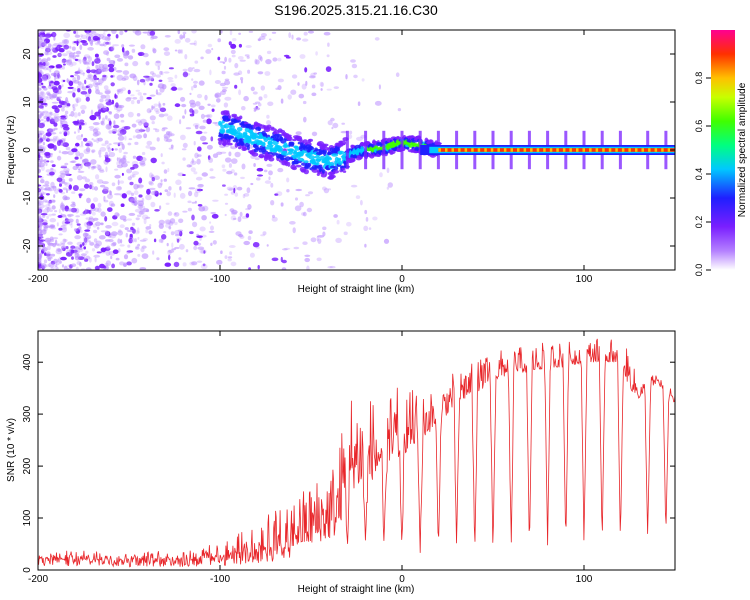 The width and height of the screenshot is (750, 600). Describe the element at coordinates (702, 174) in the screenshot. I see `colorbar-axis: 0.0 0.2 0.4 0.6 0.8` at that location.